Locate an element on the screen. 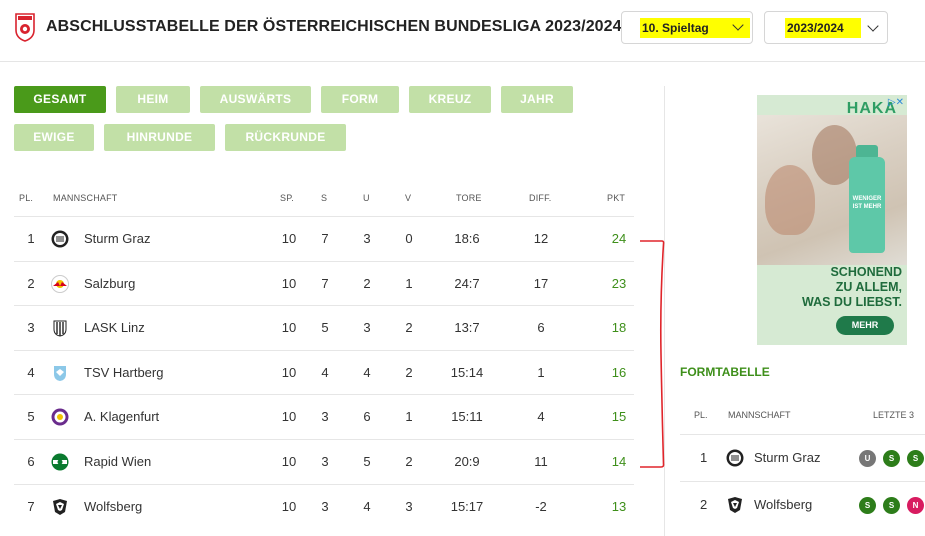  team-name: LASK Linz is located at coordinates (114, 328).